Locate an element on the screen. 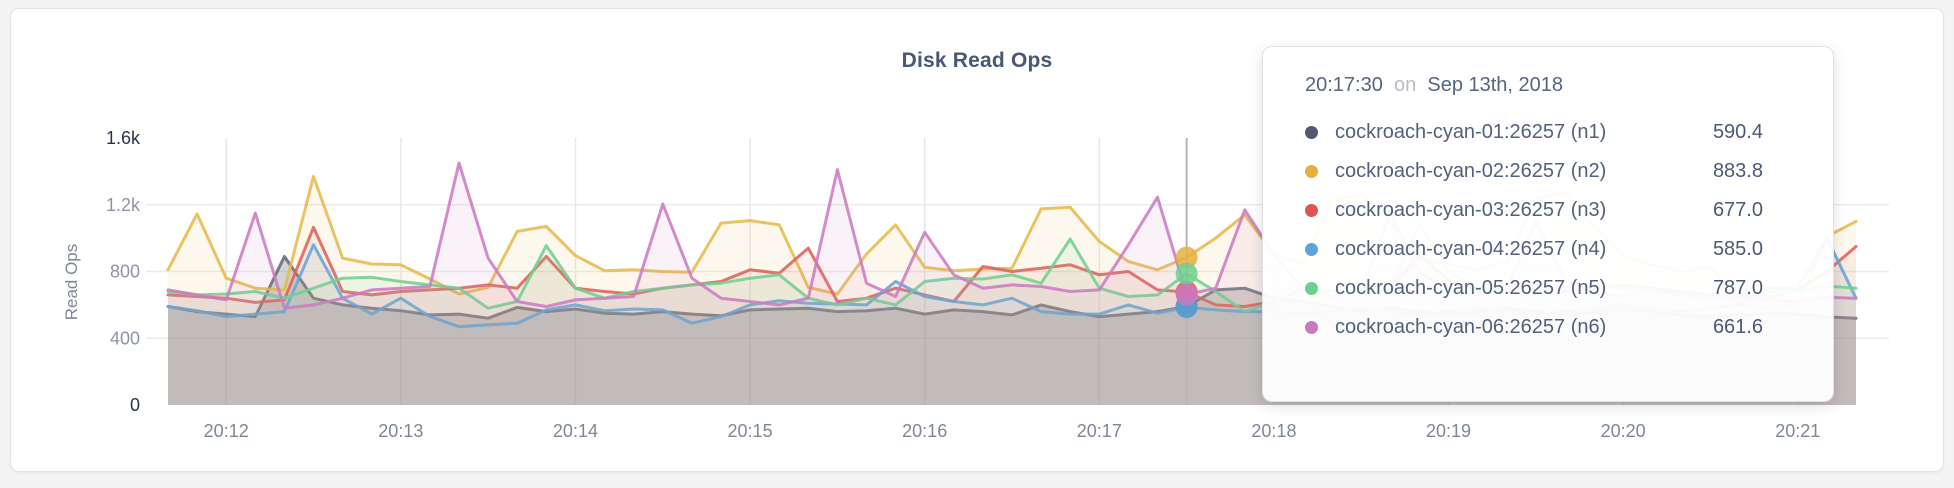 The height and width of the screenshot is (488, 1954). tooltip-series-value: 883.8 is located at coordinates (1737, 171).